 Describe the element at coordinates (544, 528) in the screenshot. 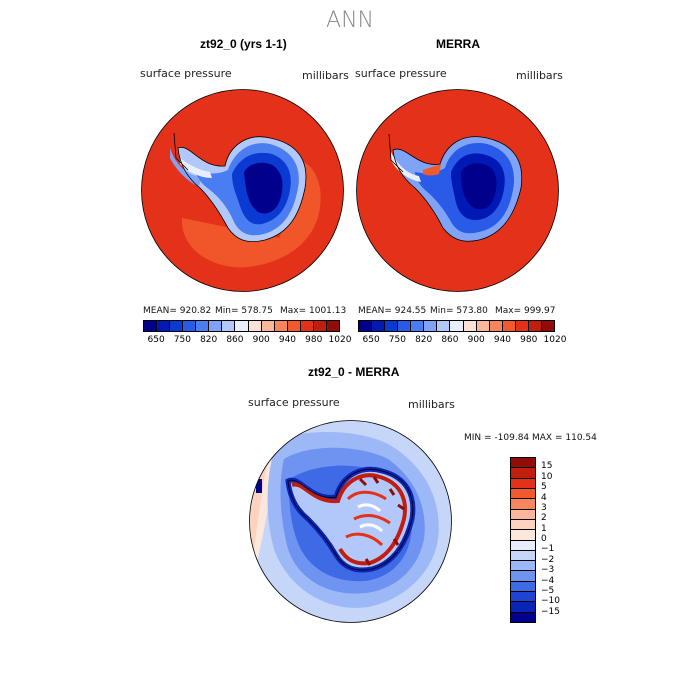

I see `colorbar-tick-label: 1` at that location.